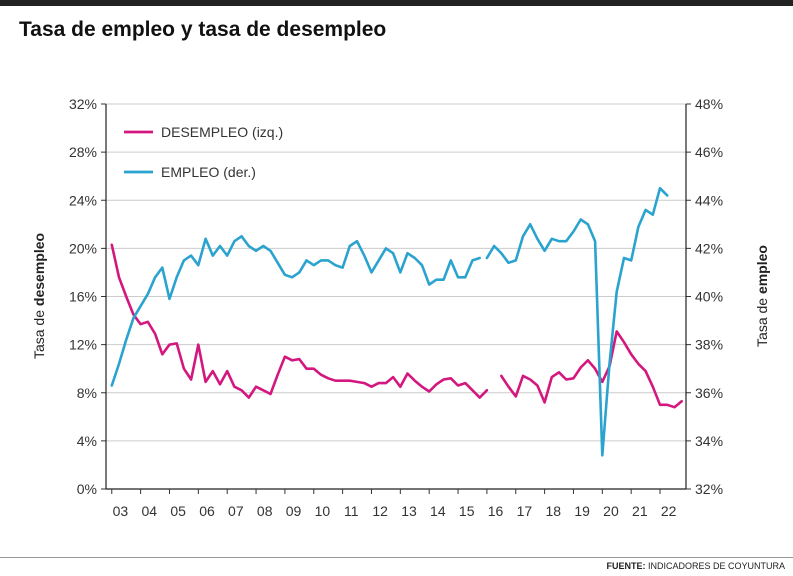 The height and width of the screenshot is (576, 793). I want to click on x-tick-label: 04, so click(149, 511).